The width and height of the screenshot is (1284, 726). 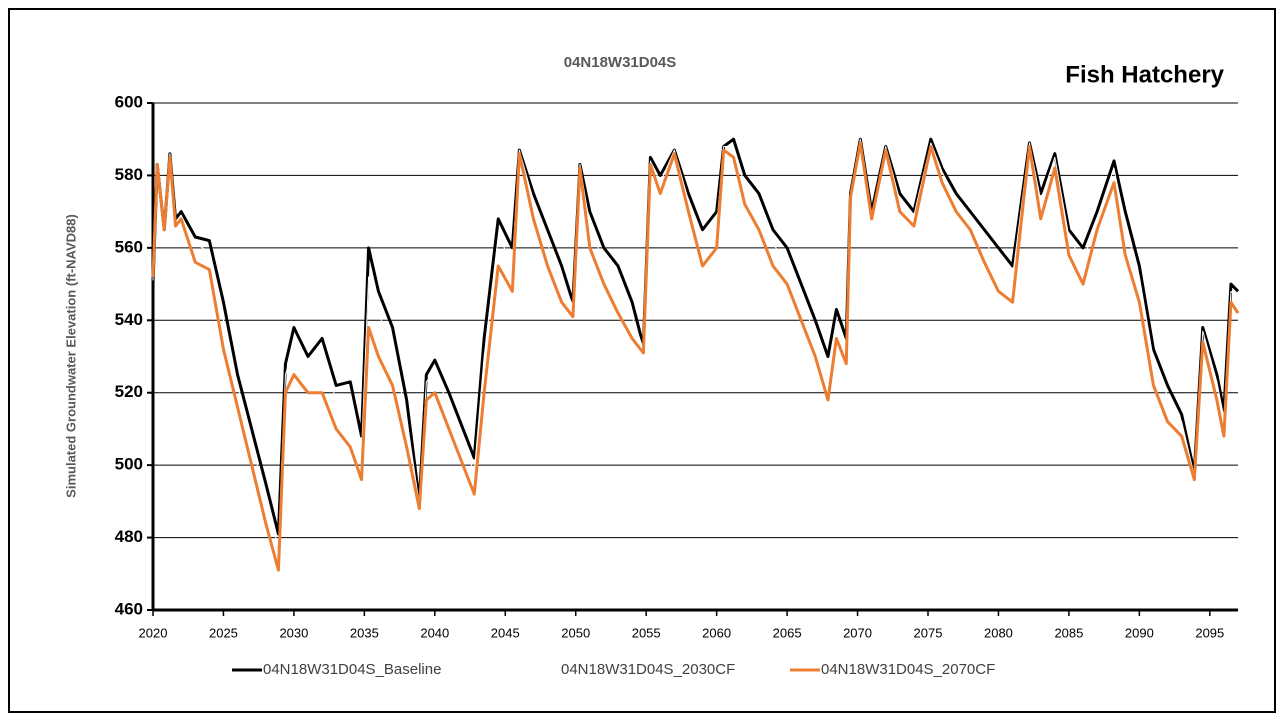 What do you see at coordinates (620, 62) in the screenshot?
I see `chart-title: 04N18W31D04S` at bounding box center [620, 62].